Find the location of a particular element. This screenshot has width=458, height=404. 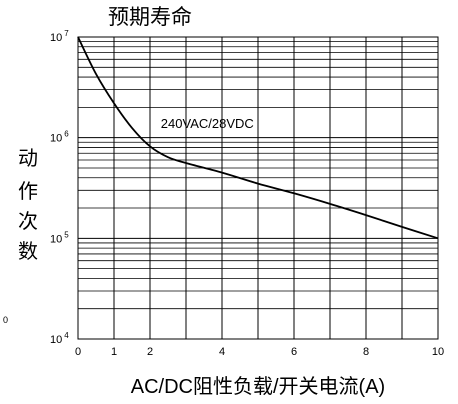

y-axis-label-char-1: 作 is located at coordinates (28, 191).